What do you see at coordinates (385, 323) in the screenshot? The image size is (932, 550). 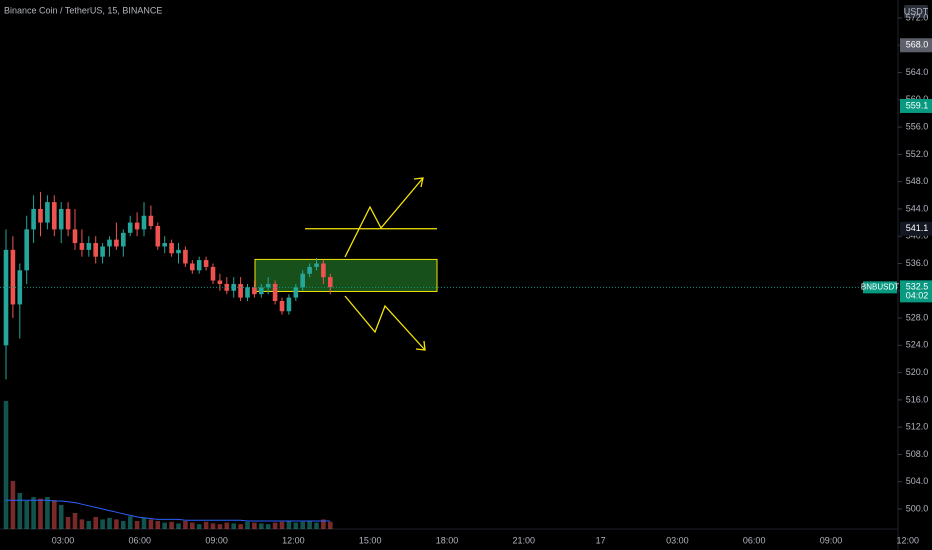 I see `arrow-down` at bounding box center [385, 323].